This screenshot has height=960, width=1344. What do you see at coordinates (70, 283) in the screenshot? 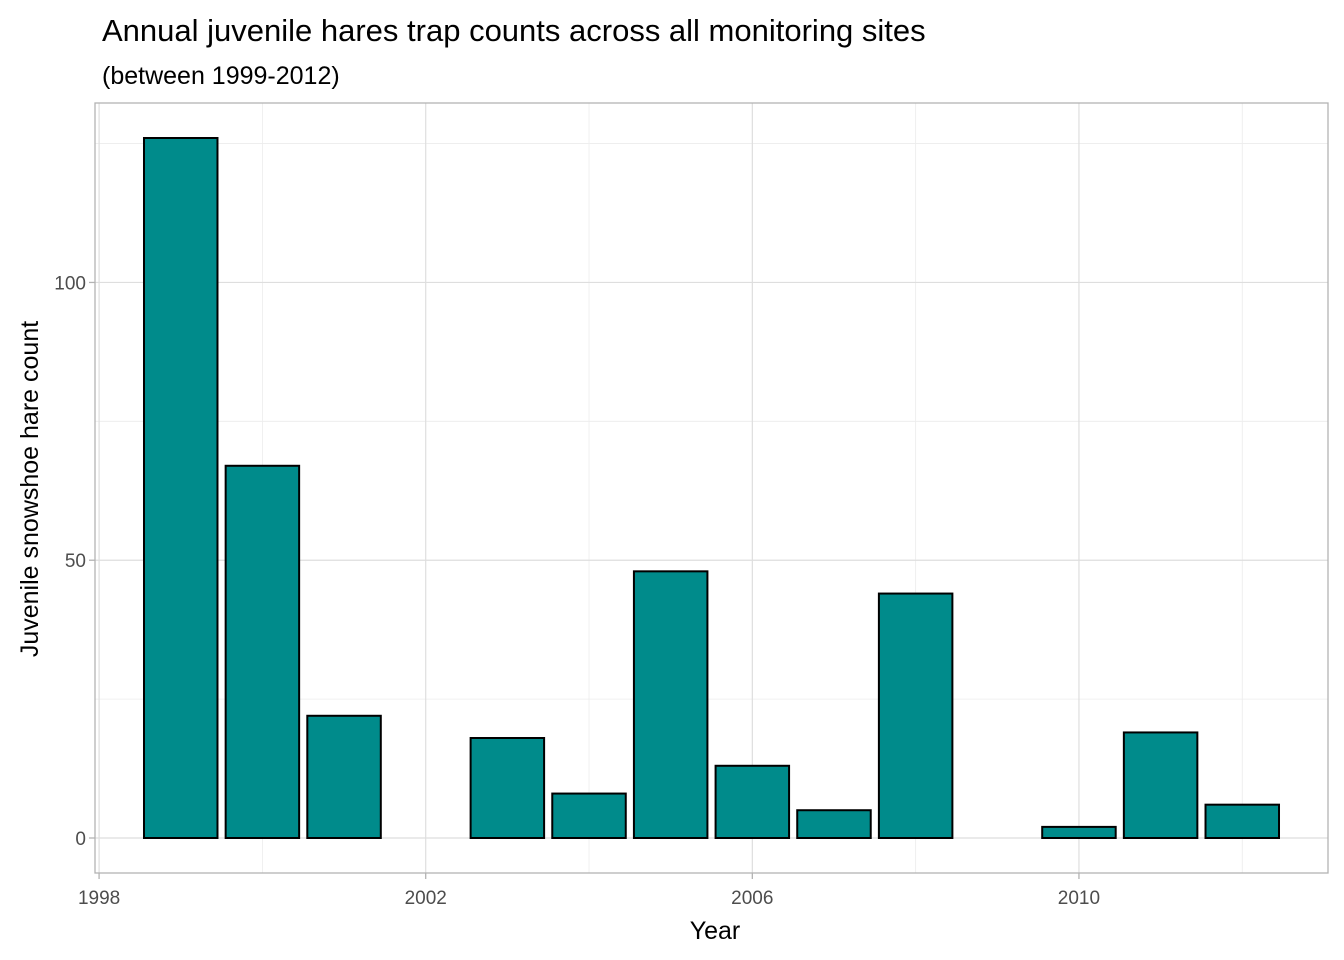
I see `y-tick-label: 100` at bounding box center [70, 283].